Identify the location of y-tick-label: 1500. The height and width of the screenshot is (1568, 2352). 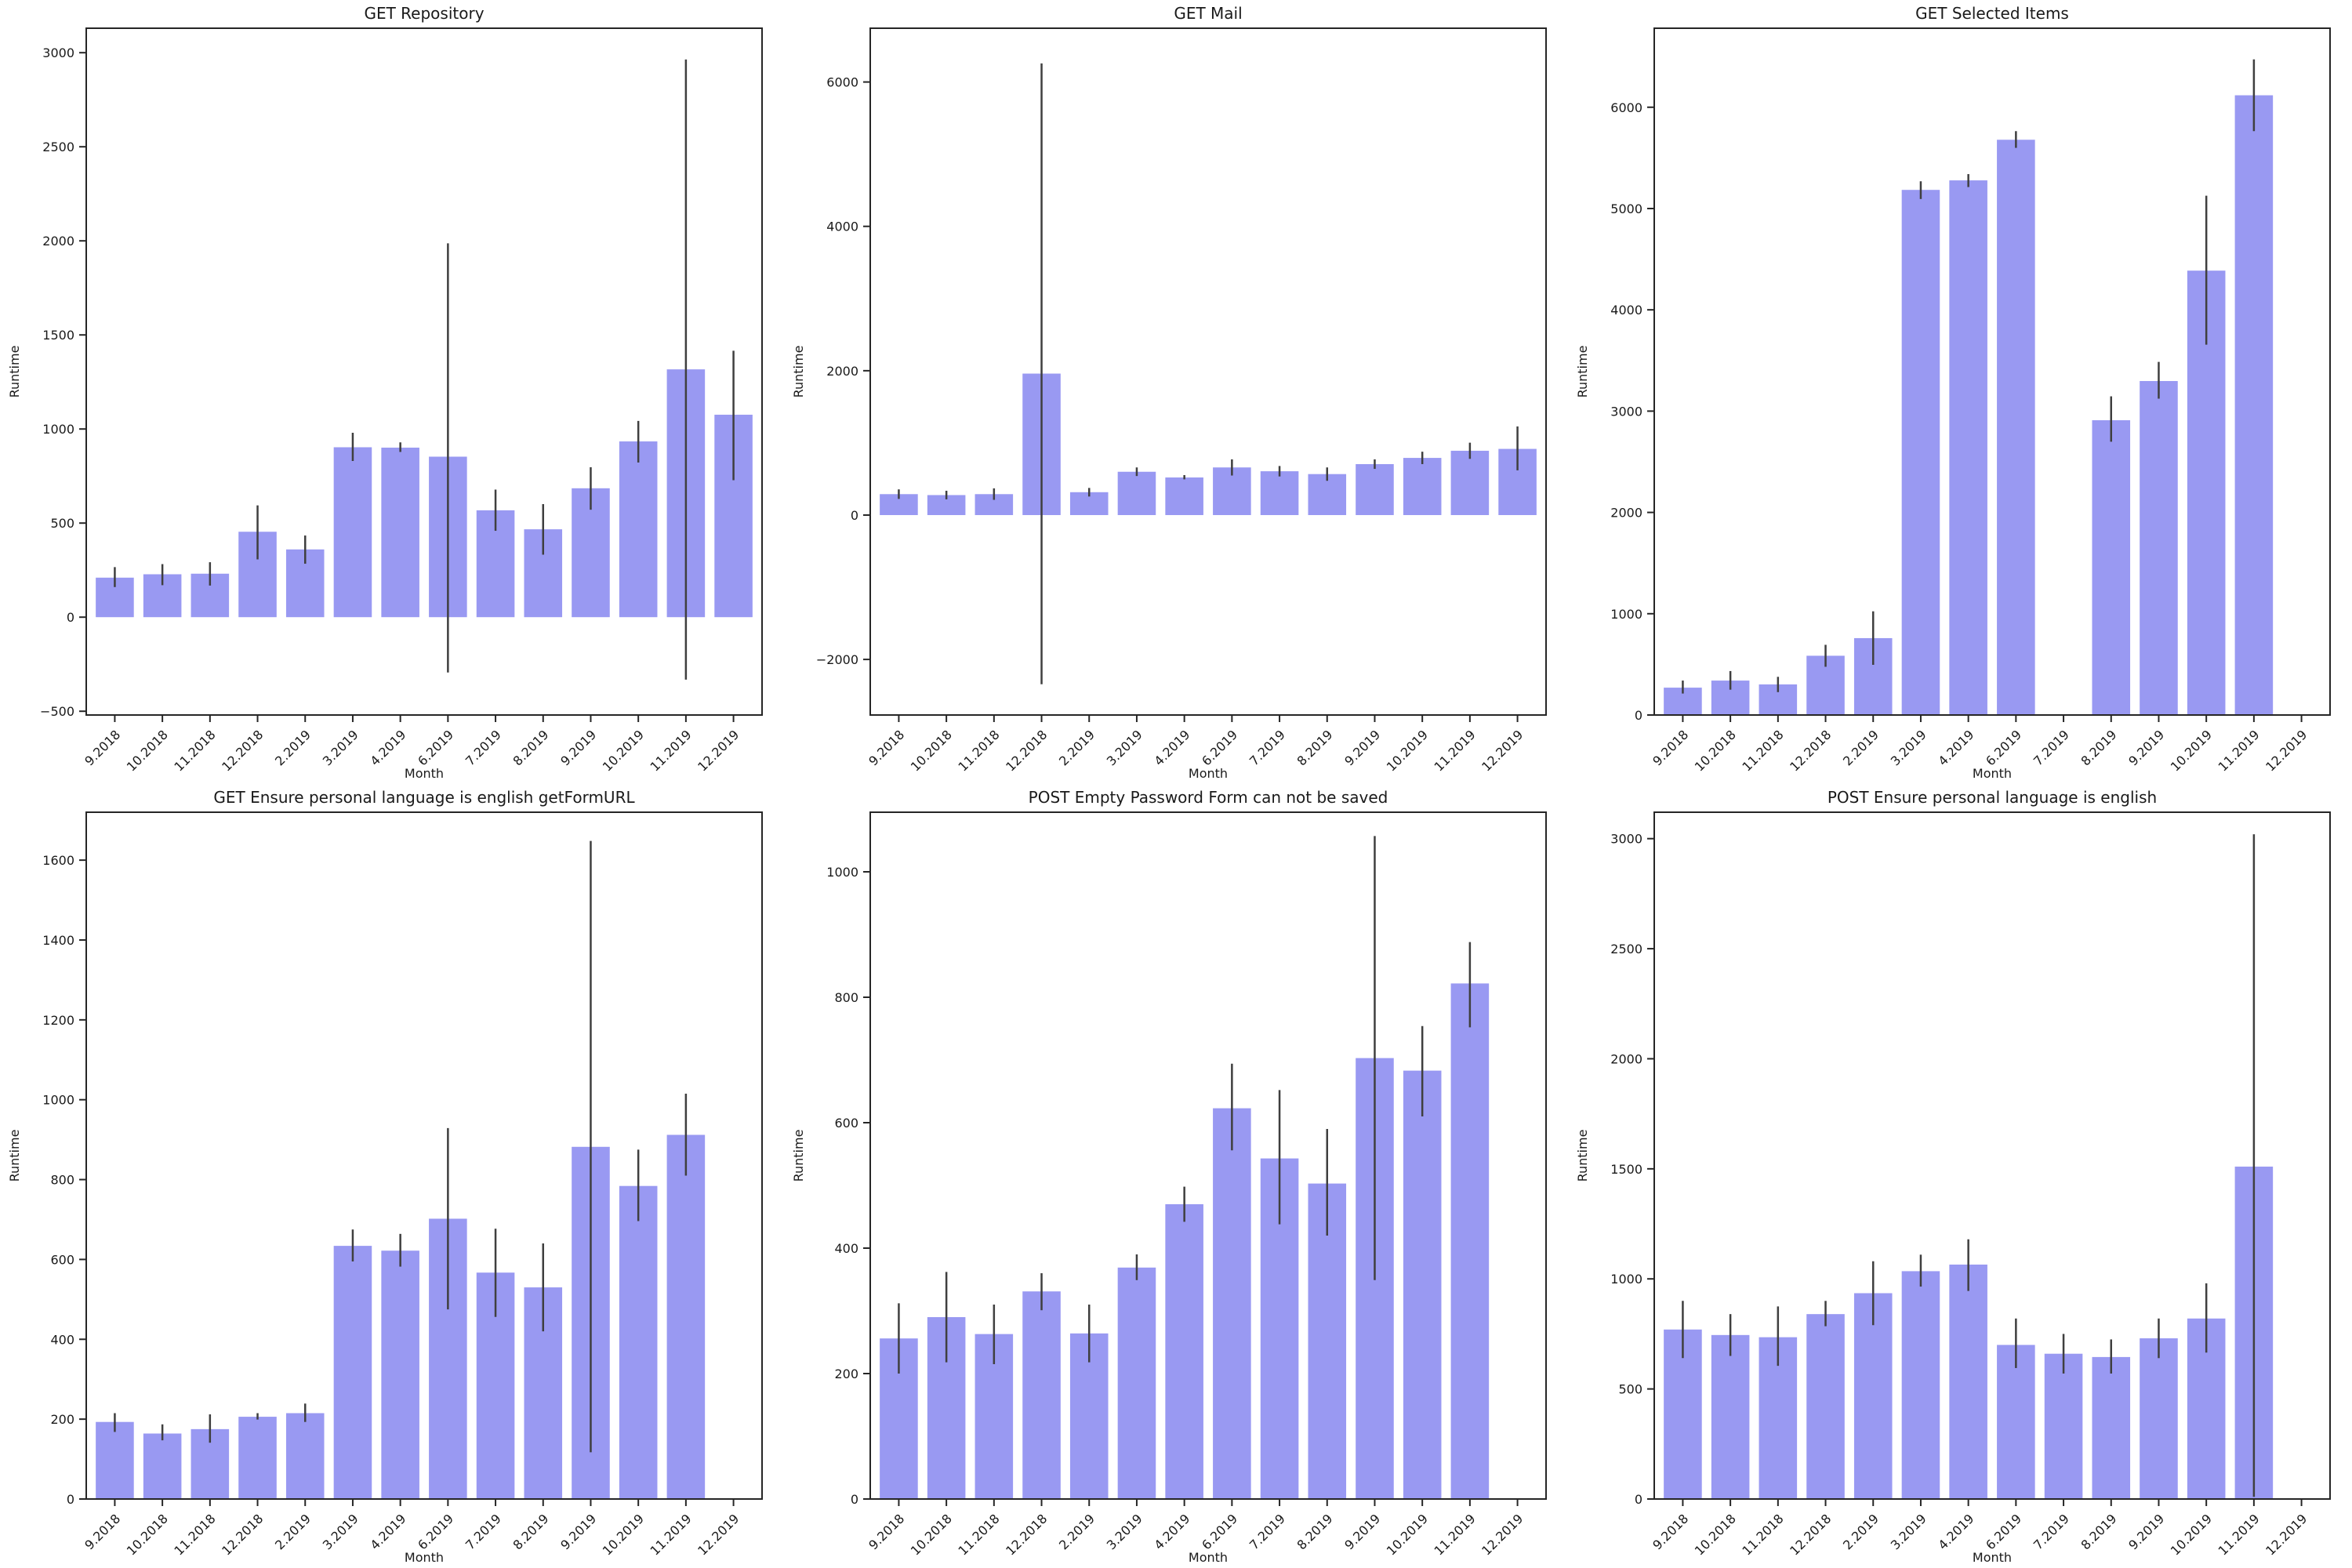
(58, 335).